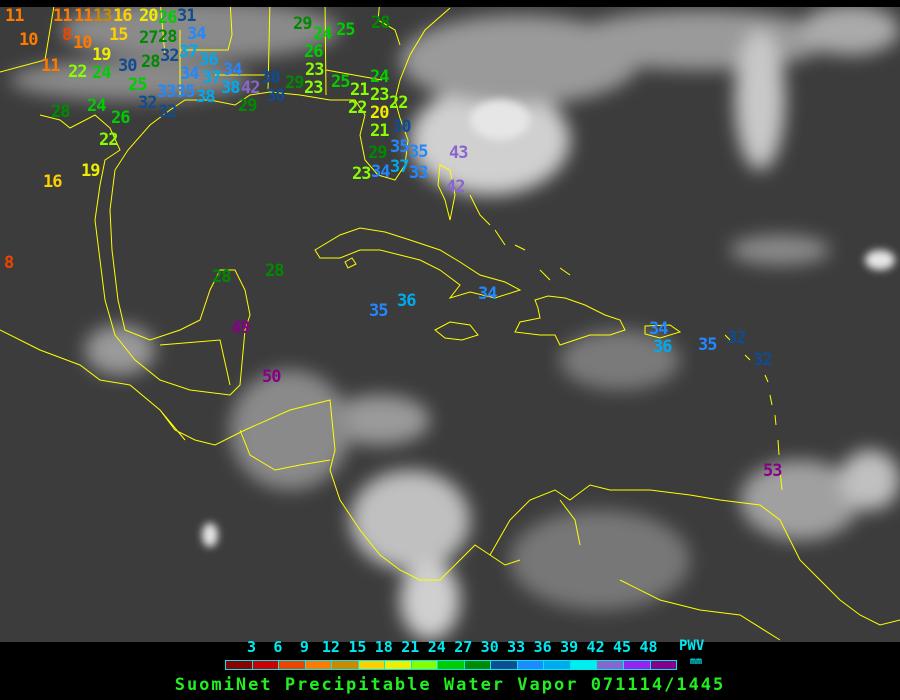 This screenshot has width=900, height=700. What do you see at coordinates (436, 647) in the screenshot?
I see `legend-tick: 24` at bounding box center [436, 647].